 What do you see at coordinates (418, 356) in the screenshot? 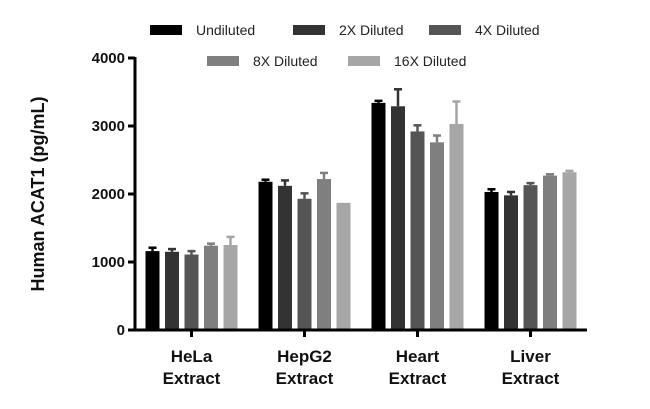
I see `x-tick-label: Heart` at bounding box center [418, 356].